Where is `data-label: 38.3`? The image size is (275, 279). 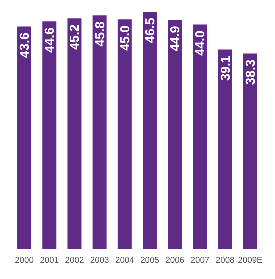
data-label: 38.3 is located at coordinates (250, 73).